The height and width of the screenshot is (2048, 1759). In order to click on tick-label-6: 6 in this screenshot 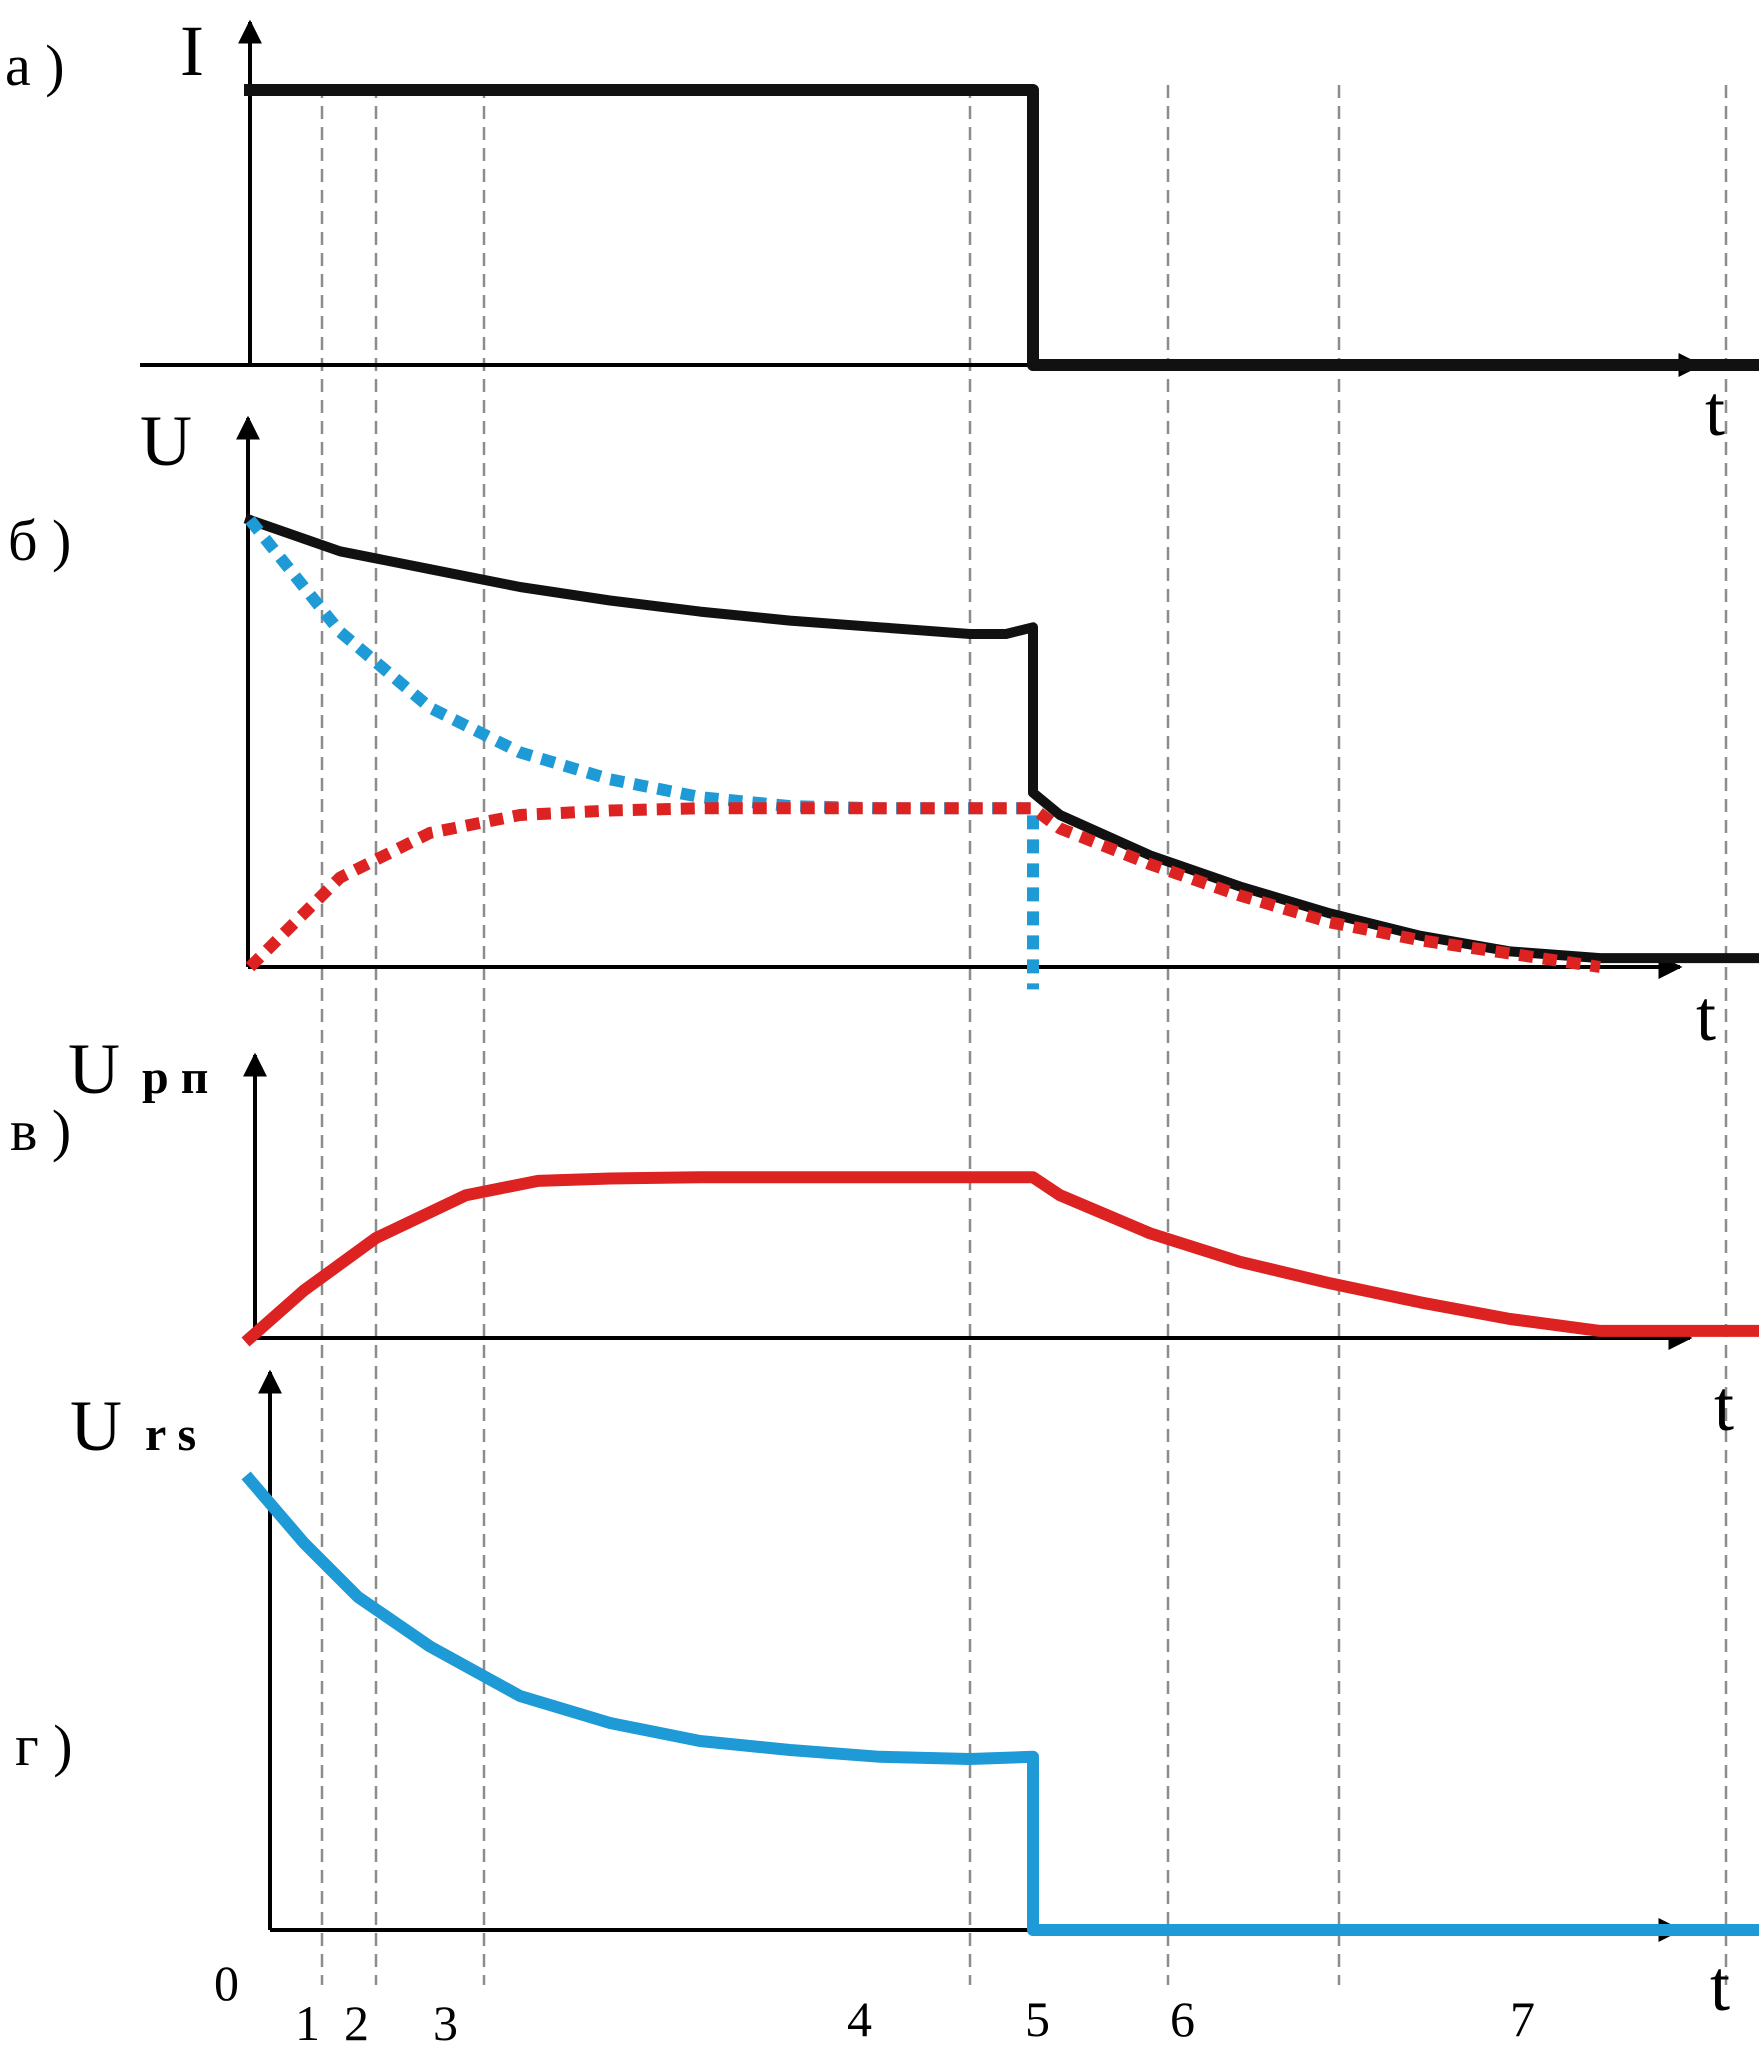, I will do `click(1182, 2019)`.